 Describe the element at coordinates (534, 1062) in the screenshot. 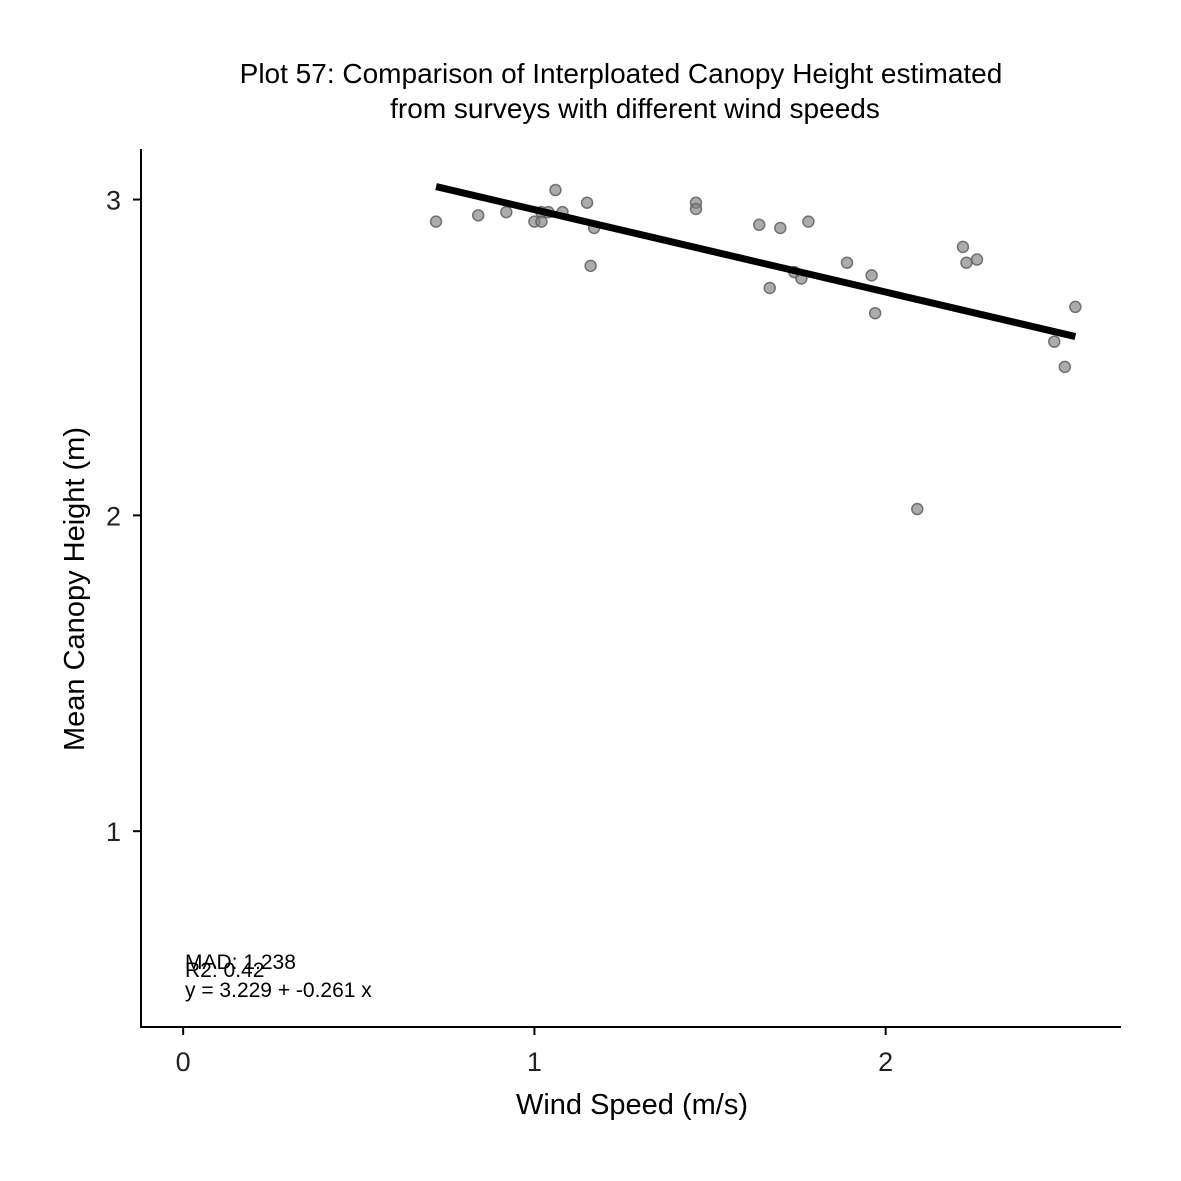

I see `x-tick-label: 1` at that location.